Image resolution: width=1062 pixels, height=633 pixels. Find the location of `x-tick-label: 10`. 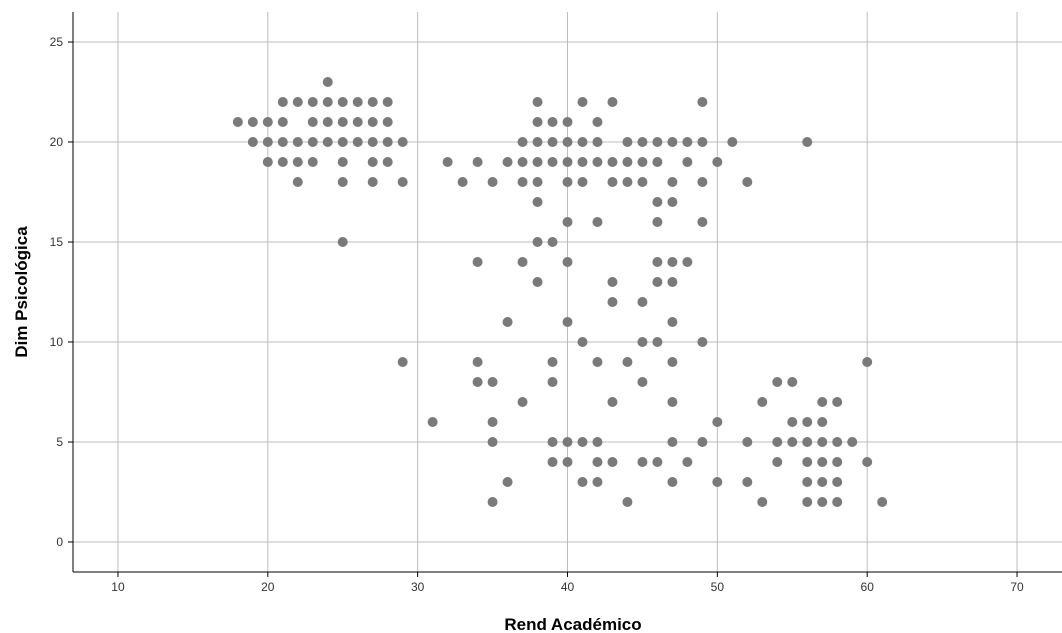

x-tick-label: 10 is located at coordinates (118, 587).